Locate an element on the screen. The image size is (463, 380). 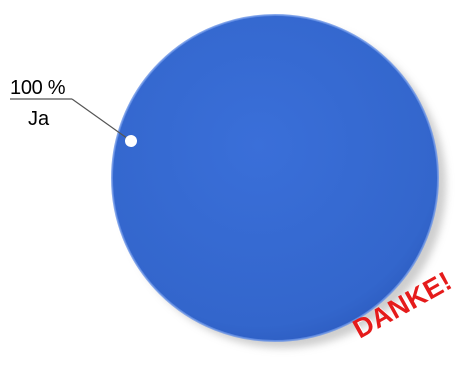
leader-line-diagonal is located at coordinates (101, 120).